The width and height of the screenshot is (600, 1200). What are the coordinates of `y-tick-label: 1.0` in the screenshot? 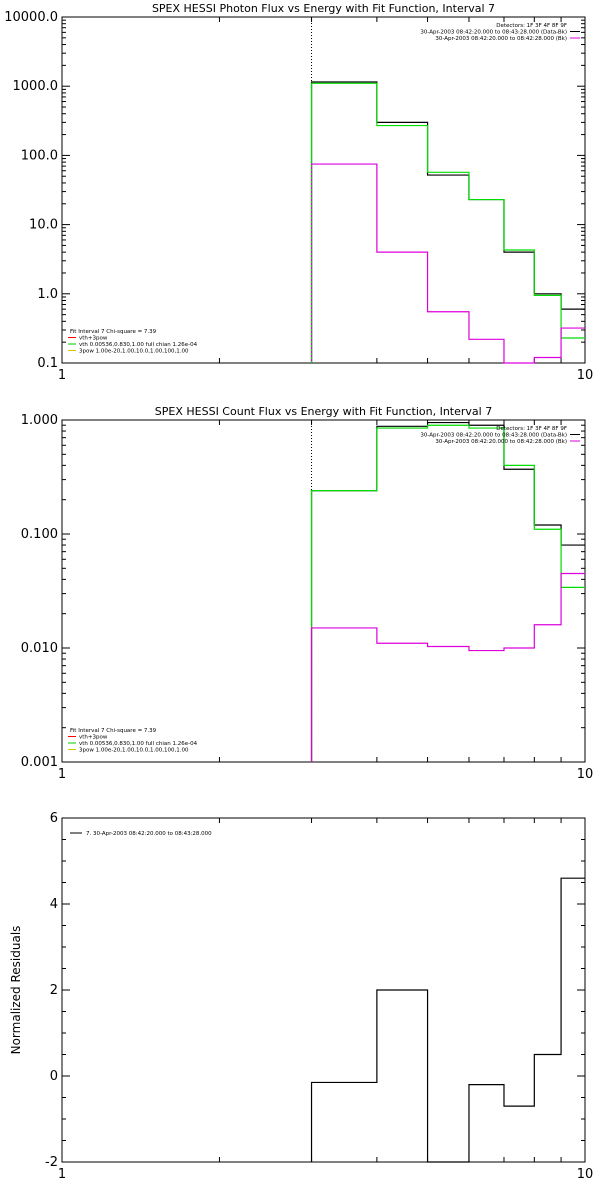 It's located at (47, 294).